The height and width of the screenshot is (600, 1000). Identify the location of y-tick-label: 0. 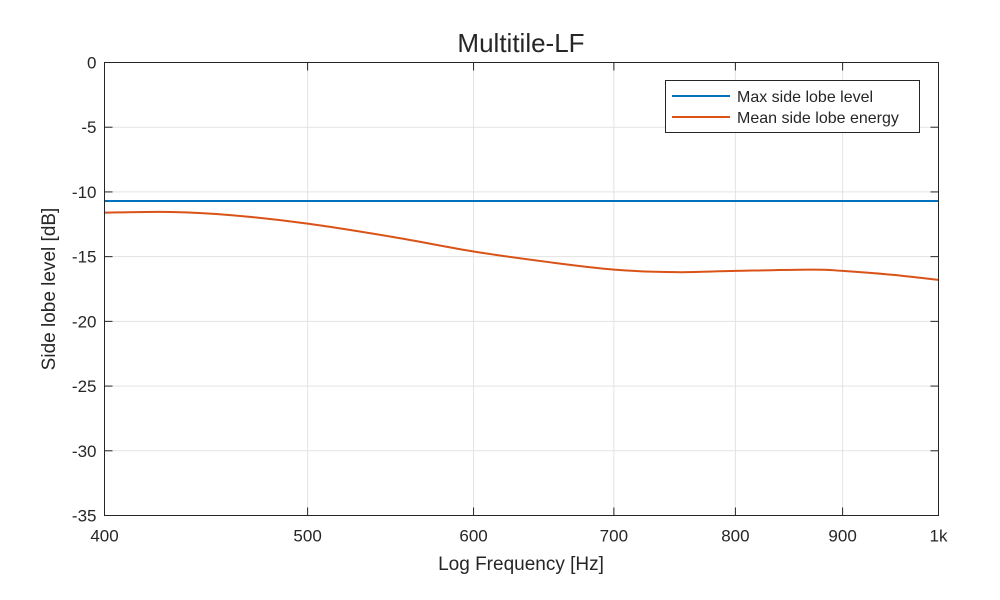
(91, 63).